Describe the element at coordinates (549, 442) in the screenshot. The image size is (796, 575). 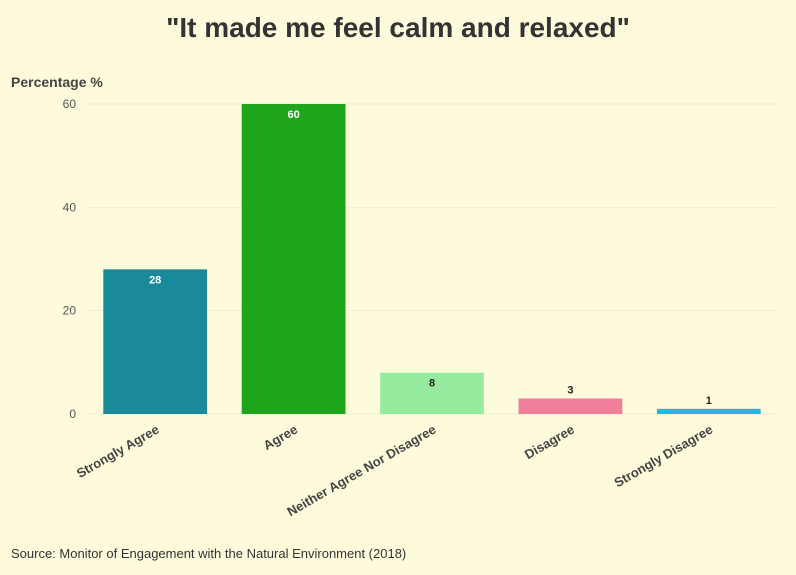
I see `x-tick-label: Disagree` at that location.